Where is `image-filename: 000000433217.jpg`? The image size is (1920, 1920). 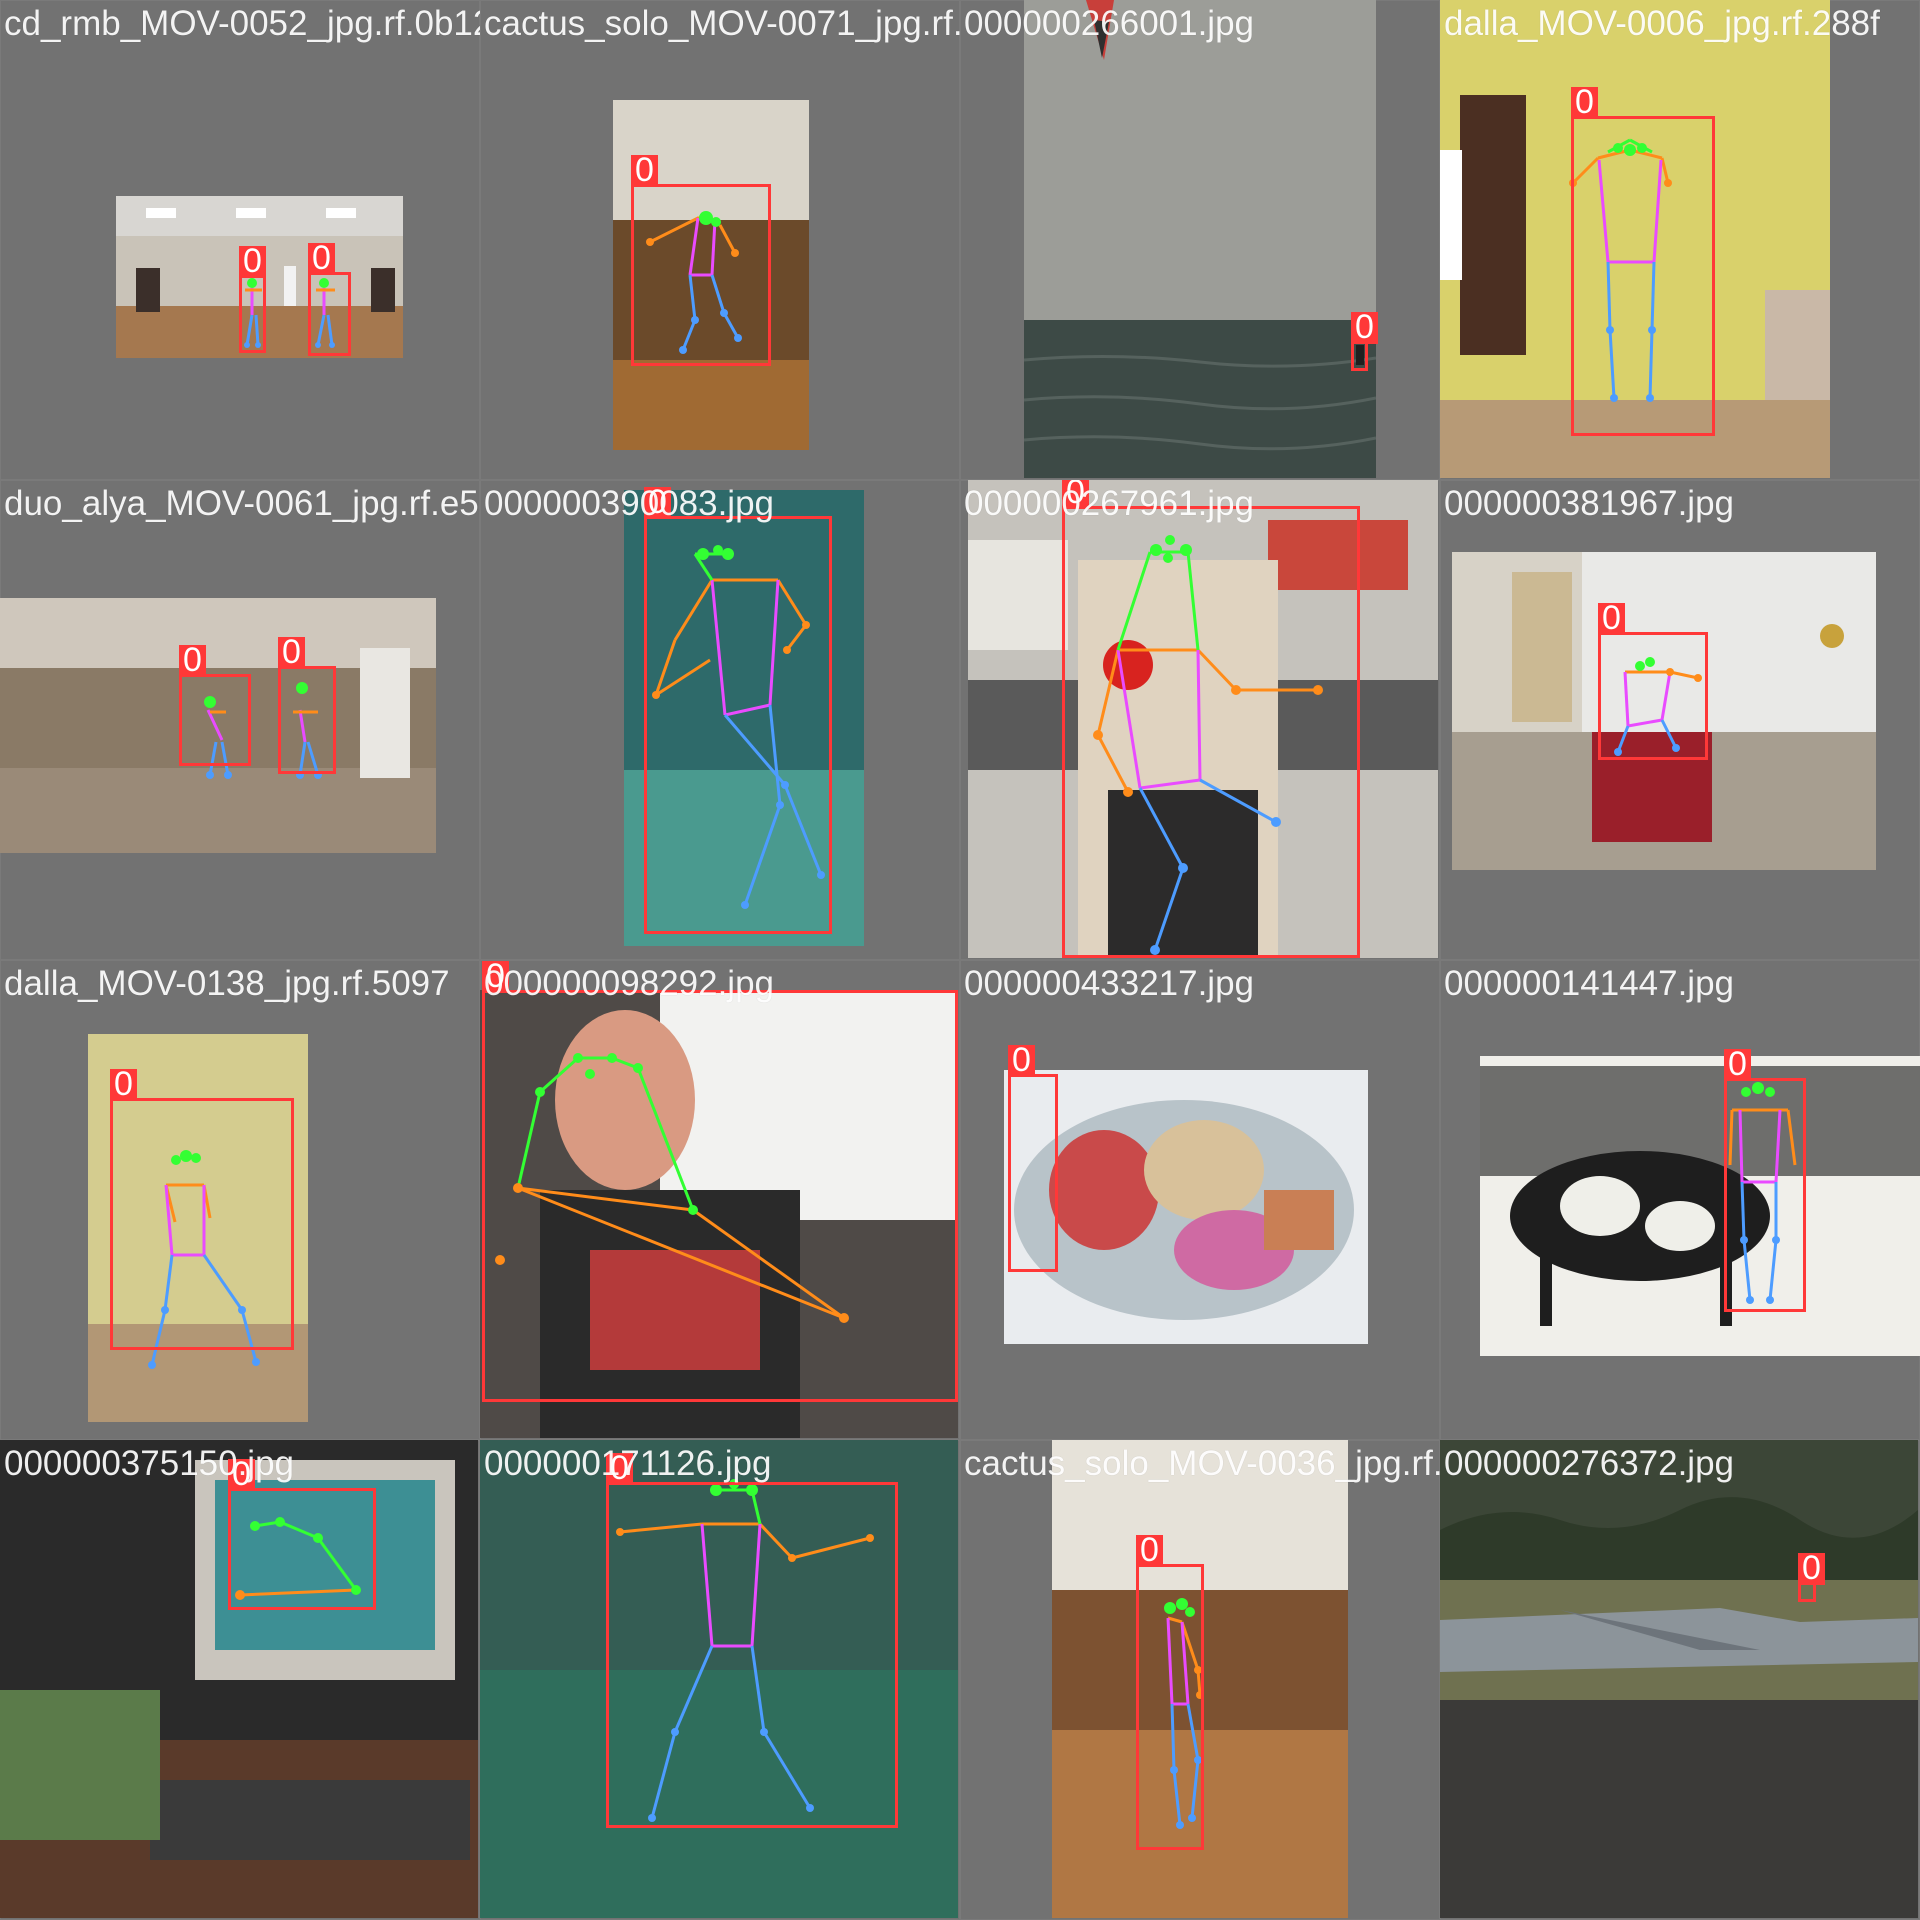
image-filename: 000000433217.jpg is located at coordinates (1109, 984).